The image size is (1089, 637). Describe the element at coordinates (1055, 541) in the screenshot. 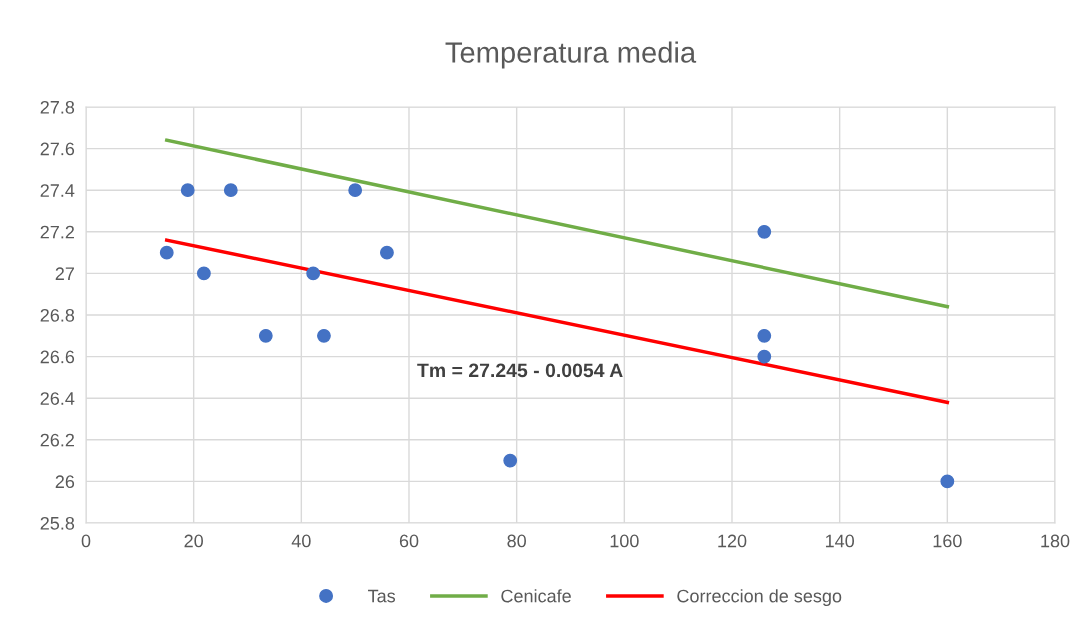

I see `x-tick-label: 180` at that location.